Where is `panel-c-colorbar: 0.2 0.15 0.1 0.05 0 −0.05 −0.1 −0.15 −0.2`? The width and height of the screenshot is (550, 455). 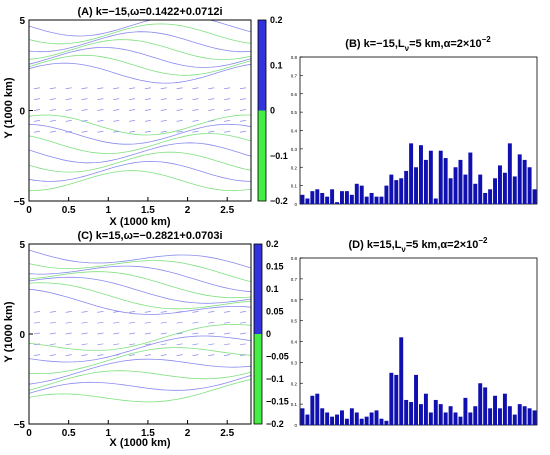 panel-c-colorbar: 0.2 0.15 0.1 0.05 0 −0.05 −0.1 −0.15 −0.2 is located at coordinates (271, 334).